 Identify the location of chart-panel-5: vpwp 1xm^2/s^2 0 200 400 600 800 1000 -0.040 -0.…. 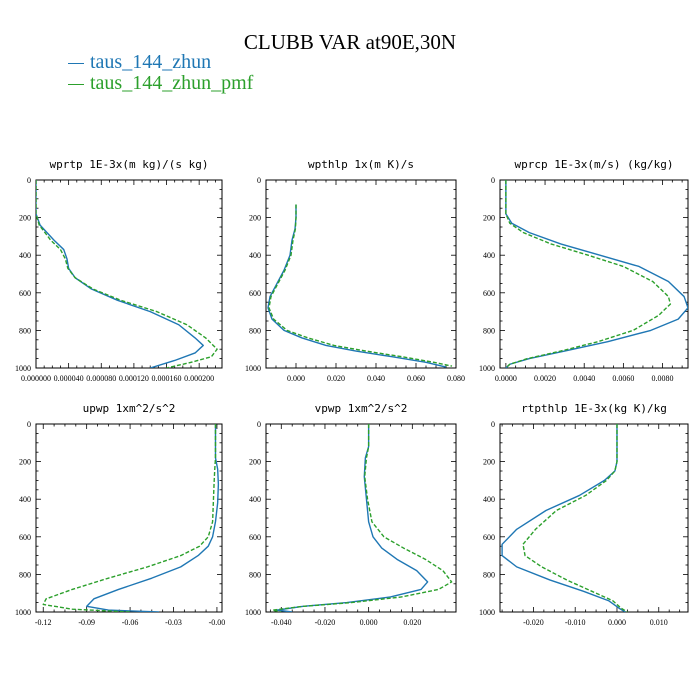
(351, 514).